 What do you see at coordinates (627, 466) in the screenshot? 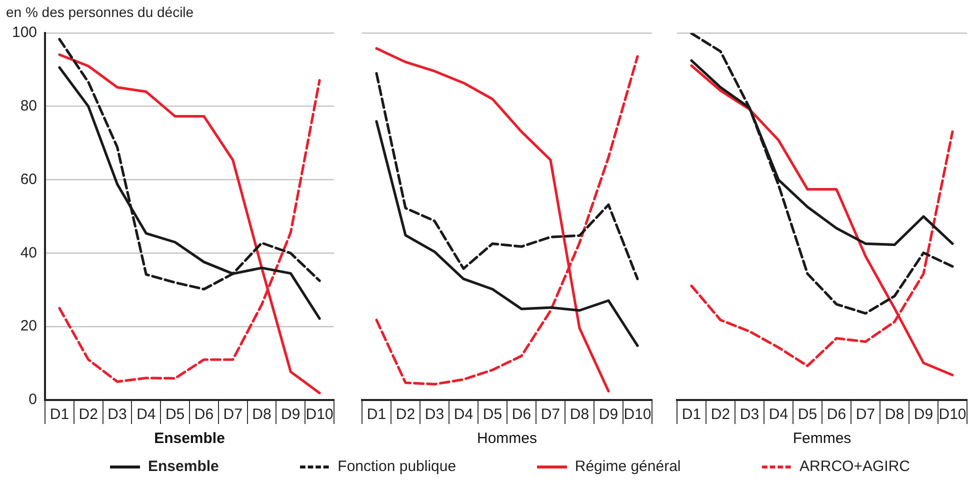
I see `legend-label: Régime général` at bounding box center [627, 466].